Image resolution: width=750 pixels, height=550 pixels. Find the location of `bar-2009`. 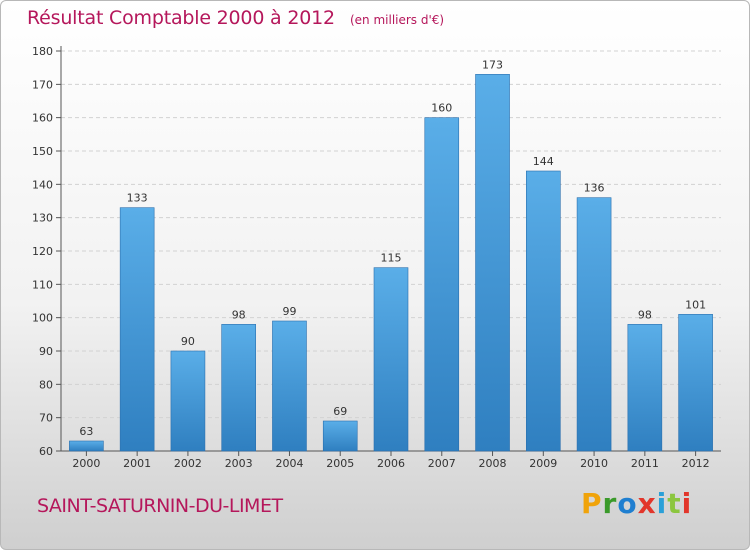

bar-2009 is located at coordinates (543, 311).